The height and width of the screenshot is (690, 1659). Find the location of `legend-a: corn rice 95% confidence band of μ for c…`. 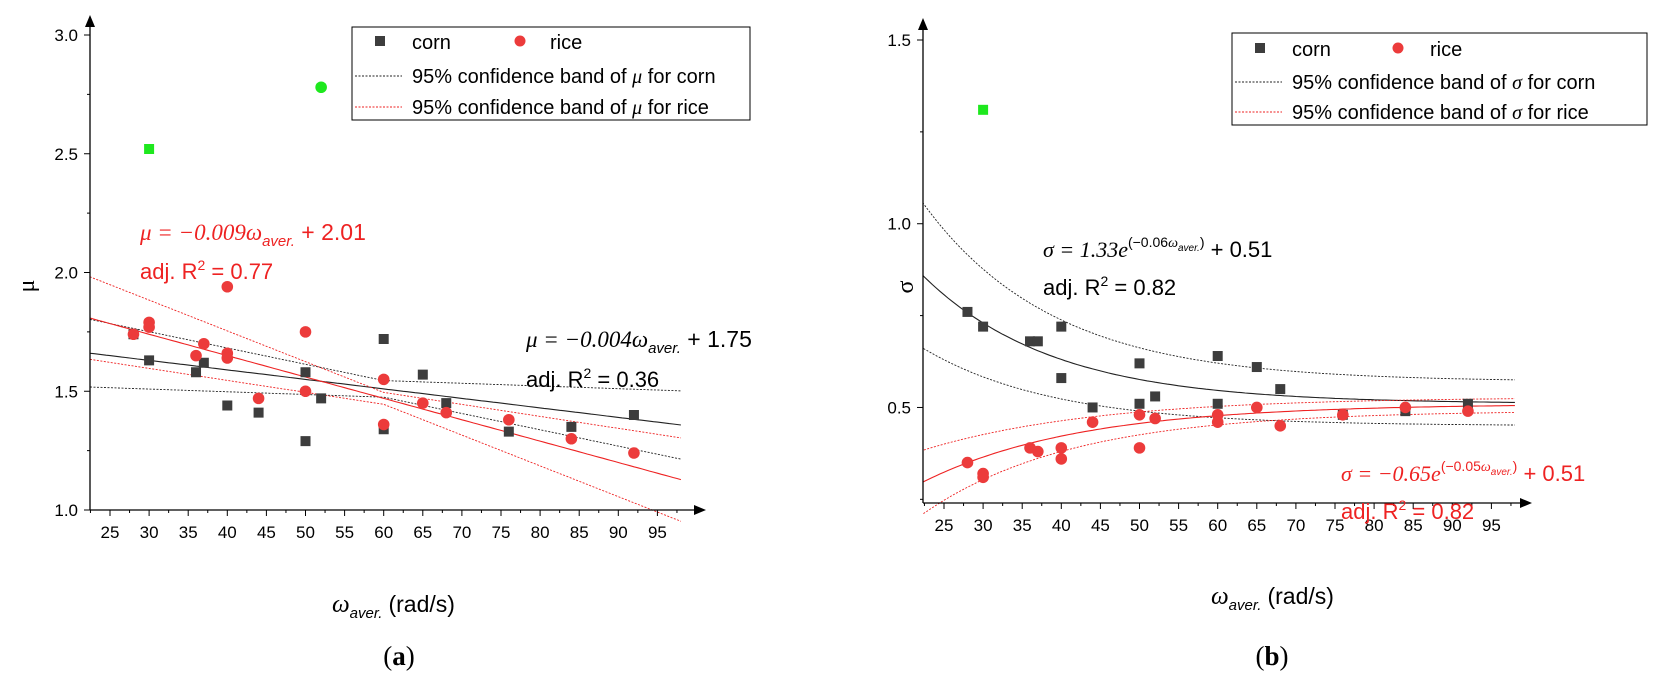

legend-a: corn rice 95% confidence band of μ for c… is located at coordinates (551, 73).